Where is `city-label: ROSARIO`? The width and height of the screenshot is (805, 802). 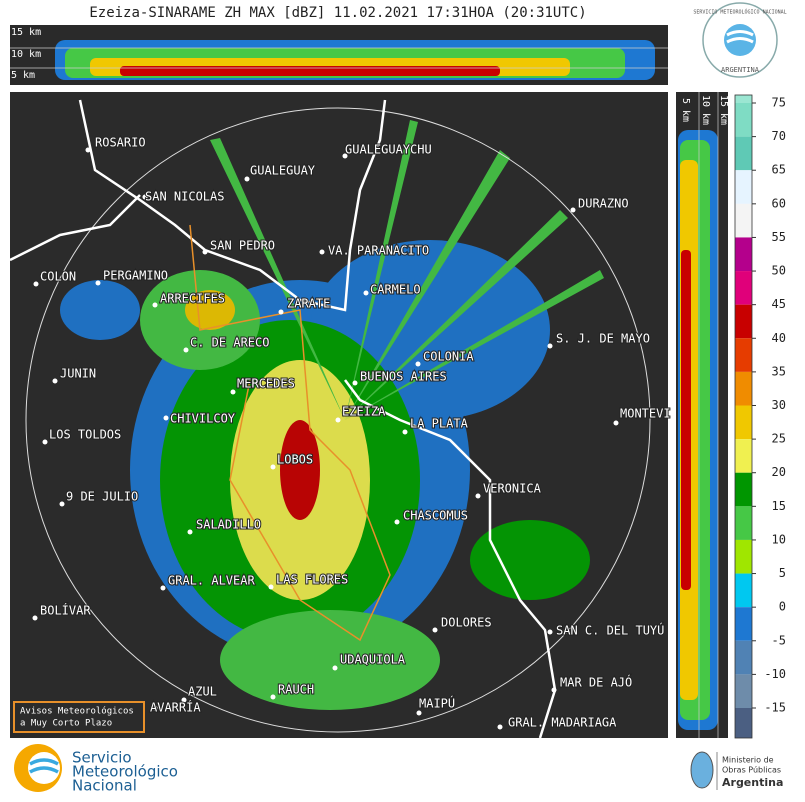
city-label: ROSARIO is located at coordinates (120, 143).